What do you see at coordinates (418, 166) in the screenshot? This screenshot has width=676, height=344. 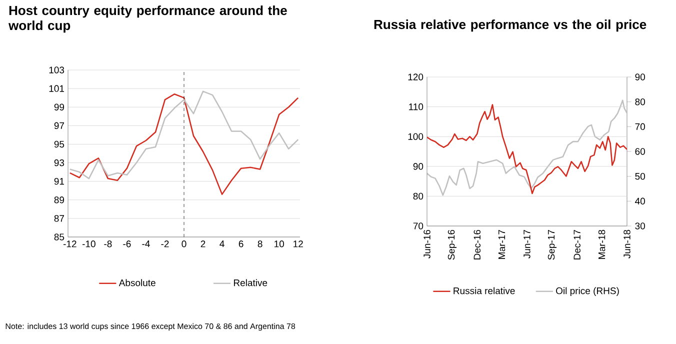 I see `y-tick-label: 90` at bounding box center [418, 166].